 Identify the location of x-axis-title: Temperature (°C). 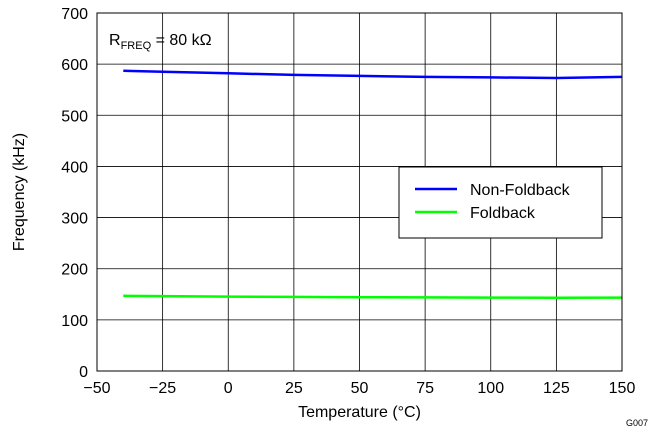
(359, 412).